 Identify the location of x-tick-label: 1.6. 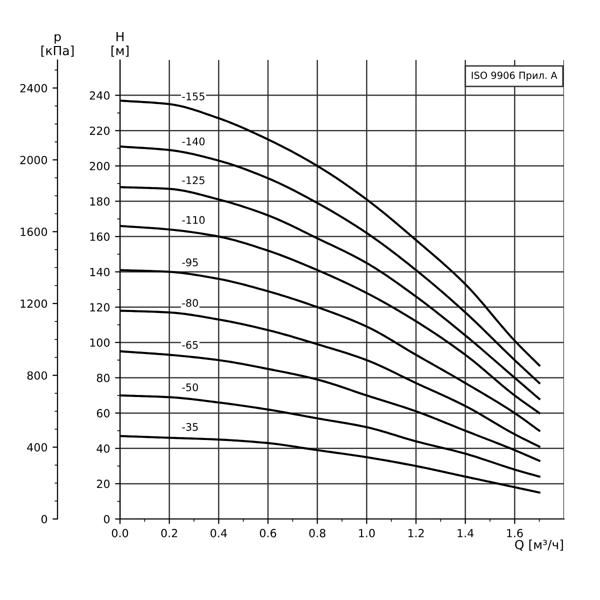
(515, 533).